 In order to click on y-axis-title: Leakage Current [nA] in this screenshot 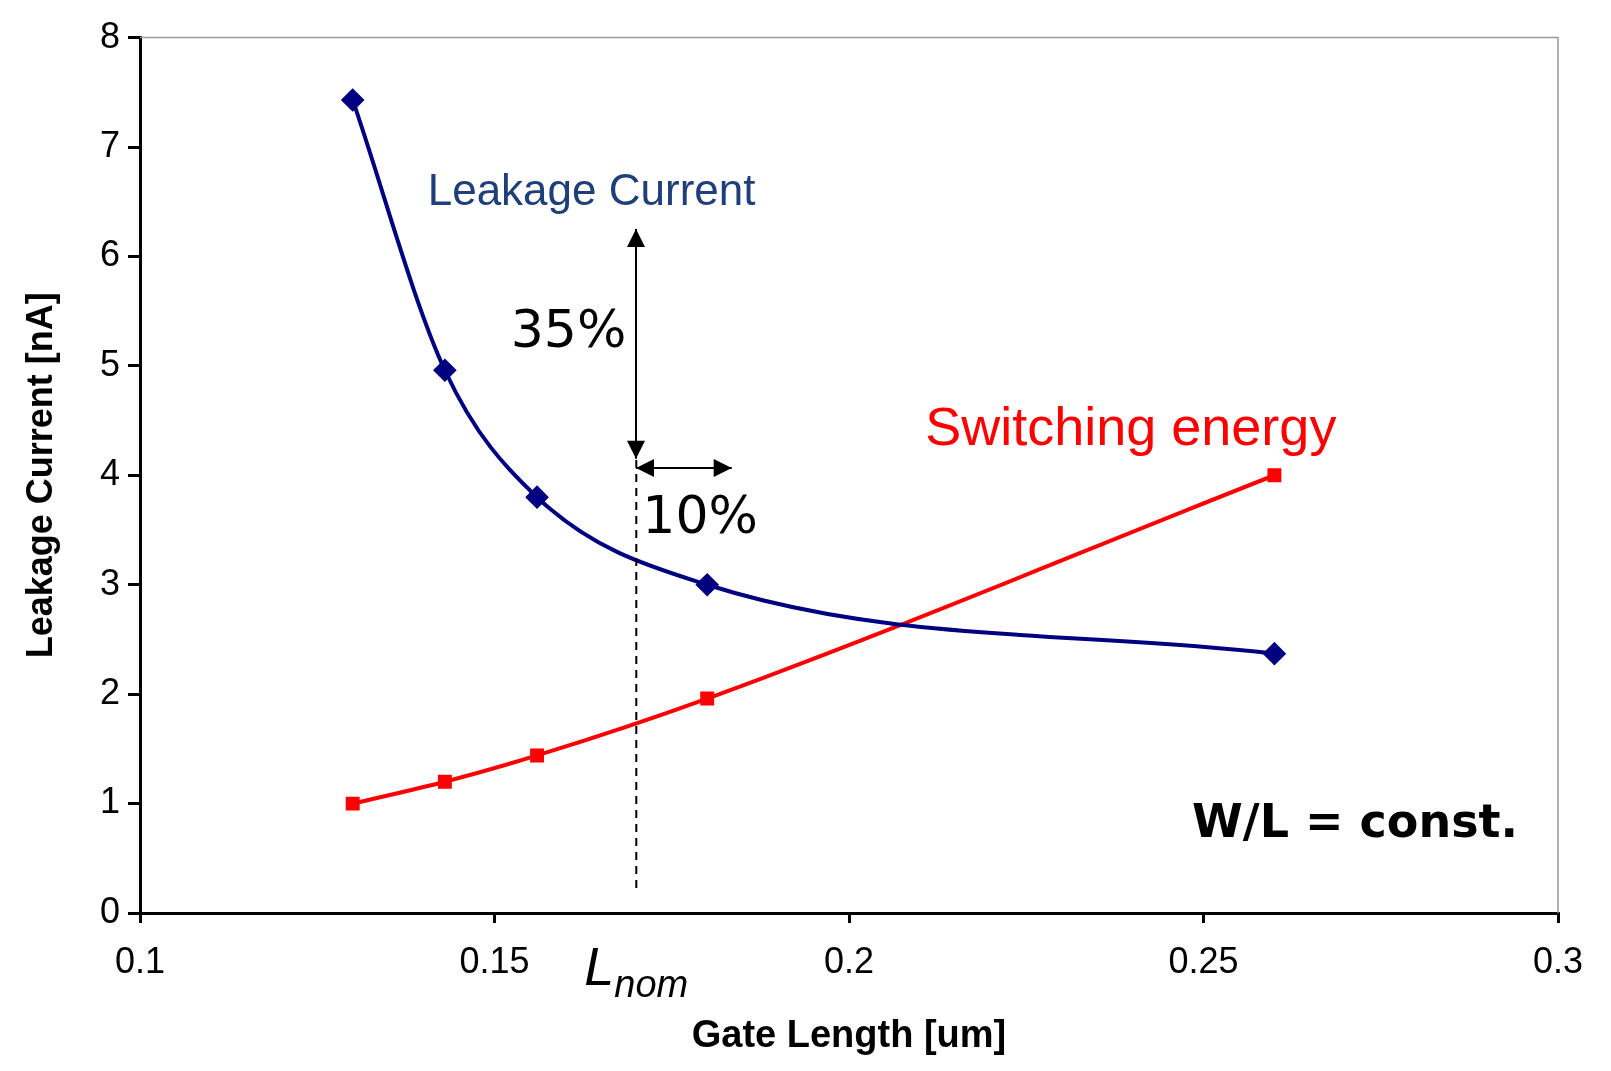, I will do `click(39, 475)`.